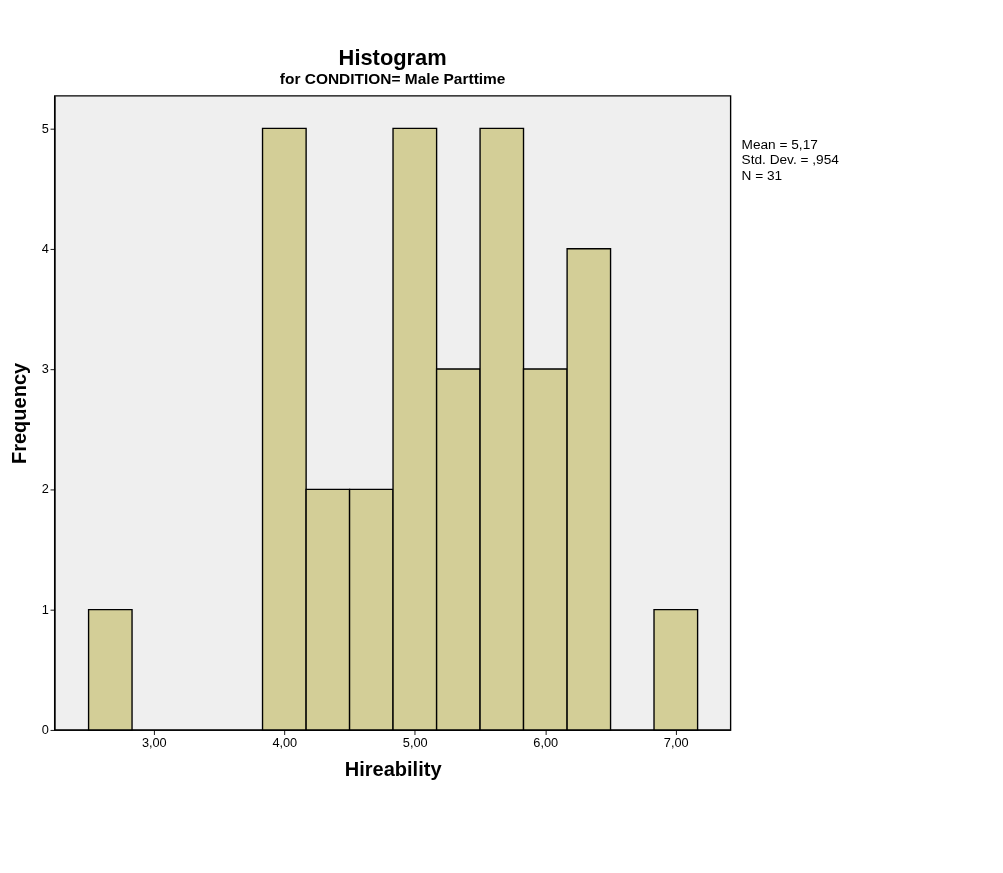 The image size is (1003, 873). I want to click on y-tick-label: 4, so click(45, 248).